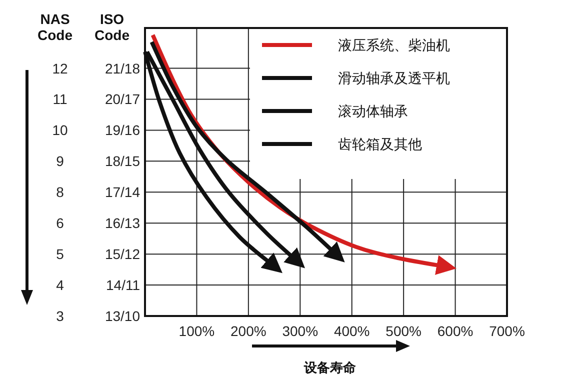 The height and width of the screenshot is (380, 564). Describe the element at coordinates (60, 161) in the screenshot. I see `category-label: 9` at that location.